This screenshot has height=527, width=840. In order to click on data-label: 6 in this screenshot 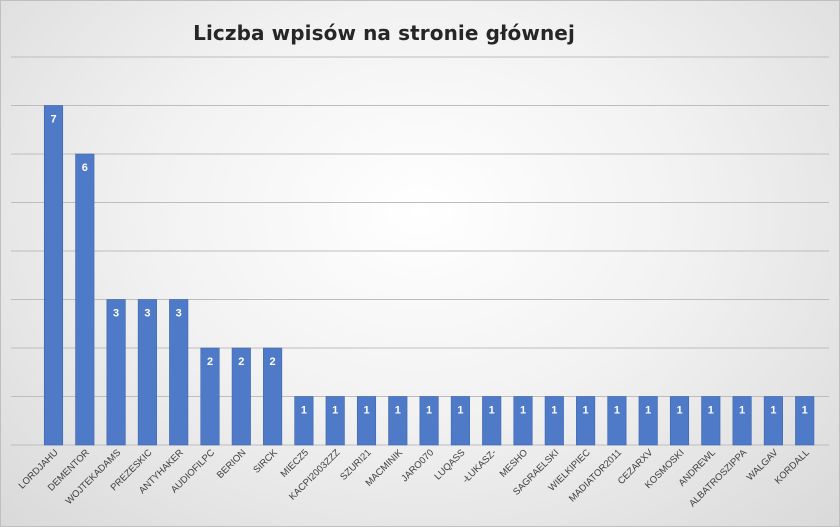, I will do `click(85, 168)`.